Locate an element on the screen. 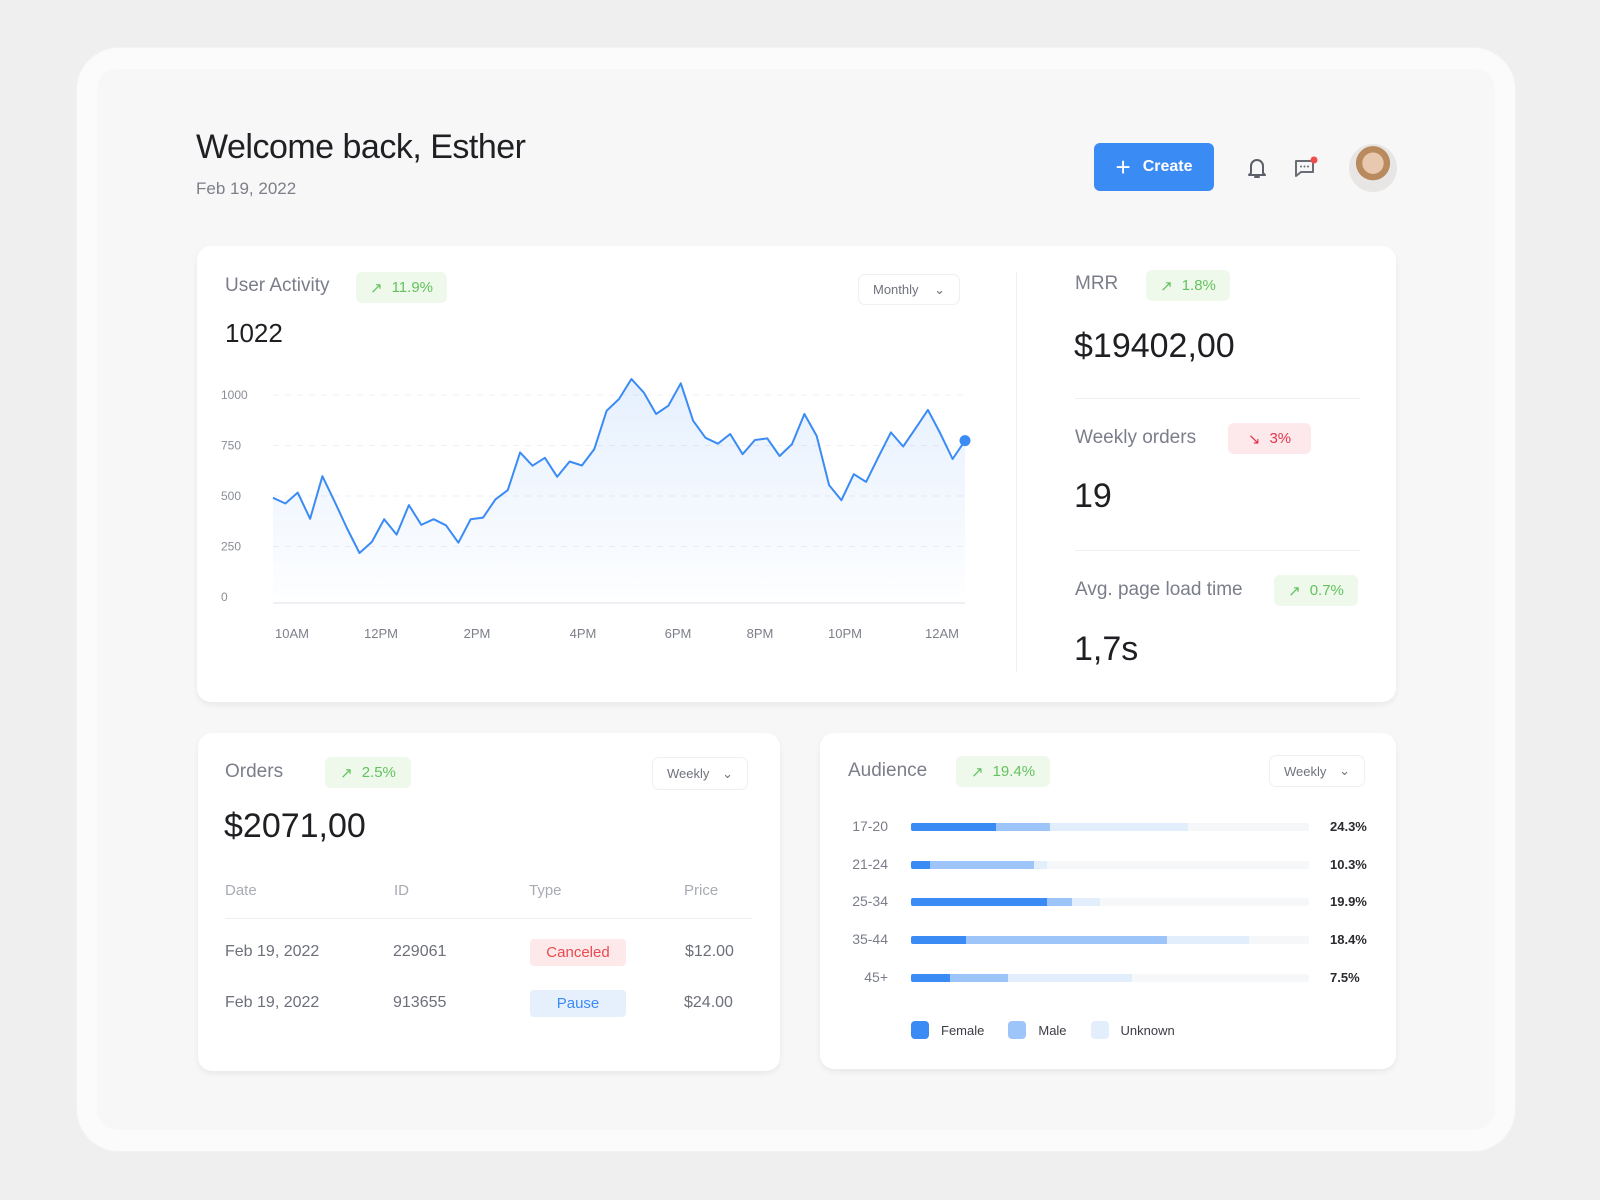 The image size is (1600, 1200). page-load-change-badge: ↗ 0.7% is located at coordinates (1316, 590).